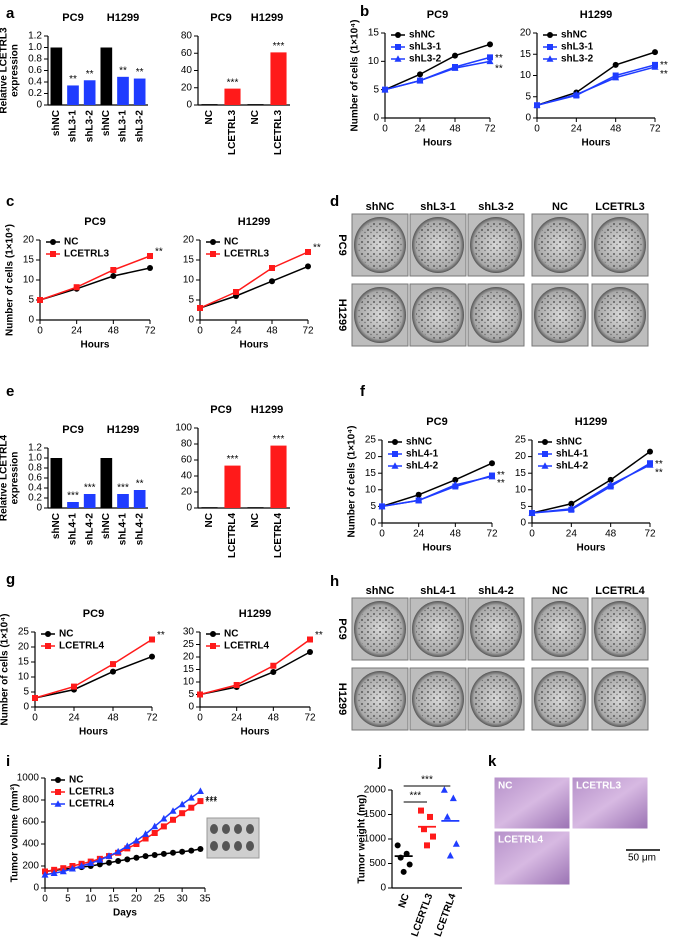 The image size is (685, 952). Describe the element at coordinates (30, 844) in the screenshot. I see `y-tick-label: 400` at that location.